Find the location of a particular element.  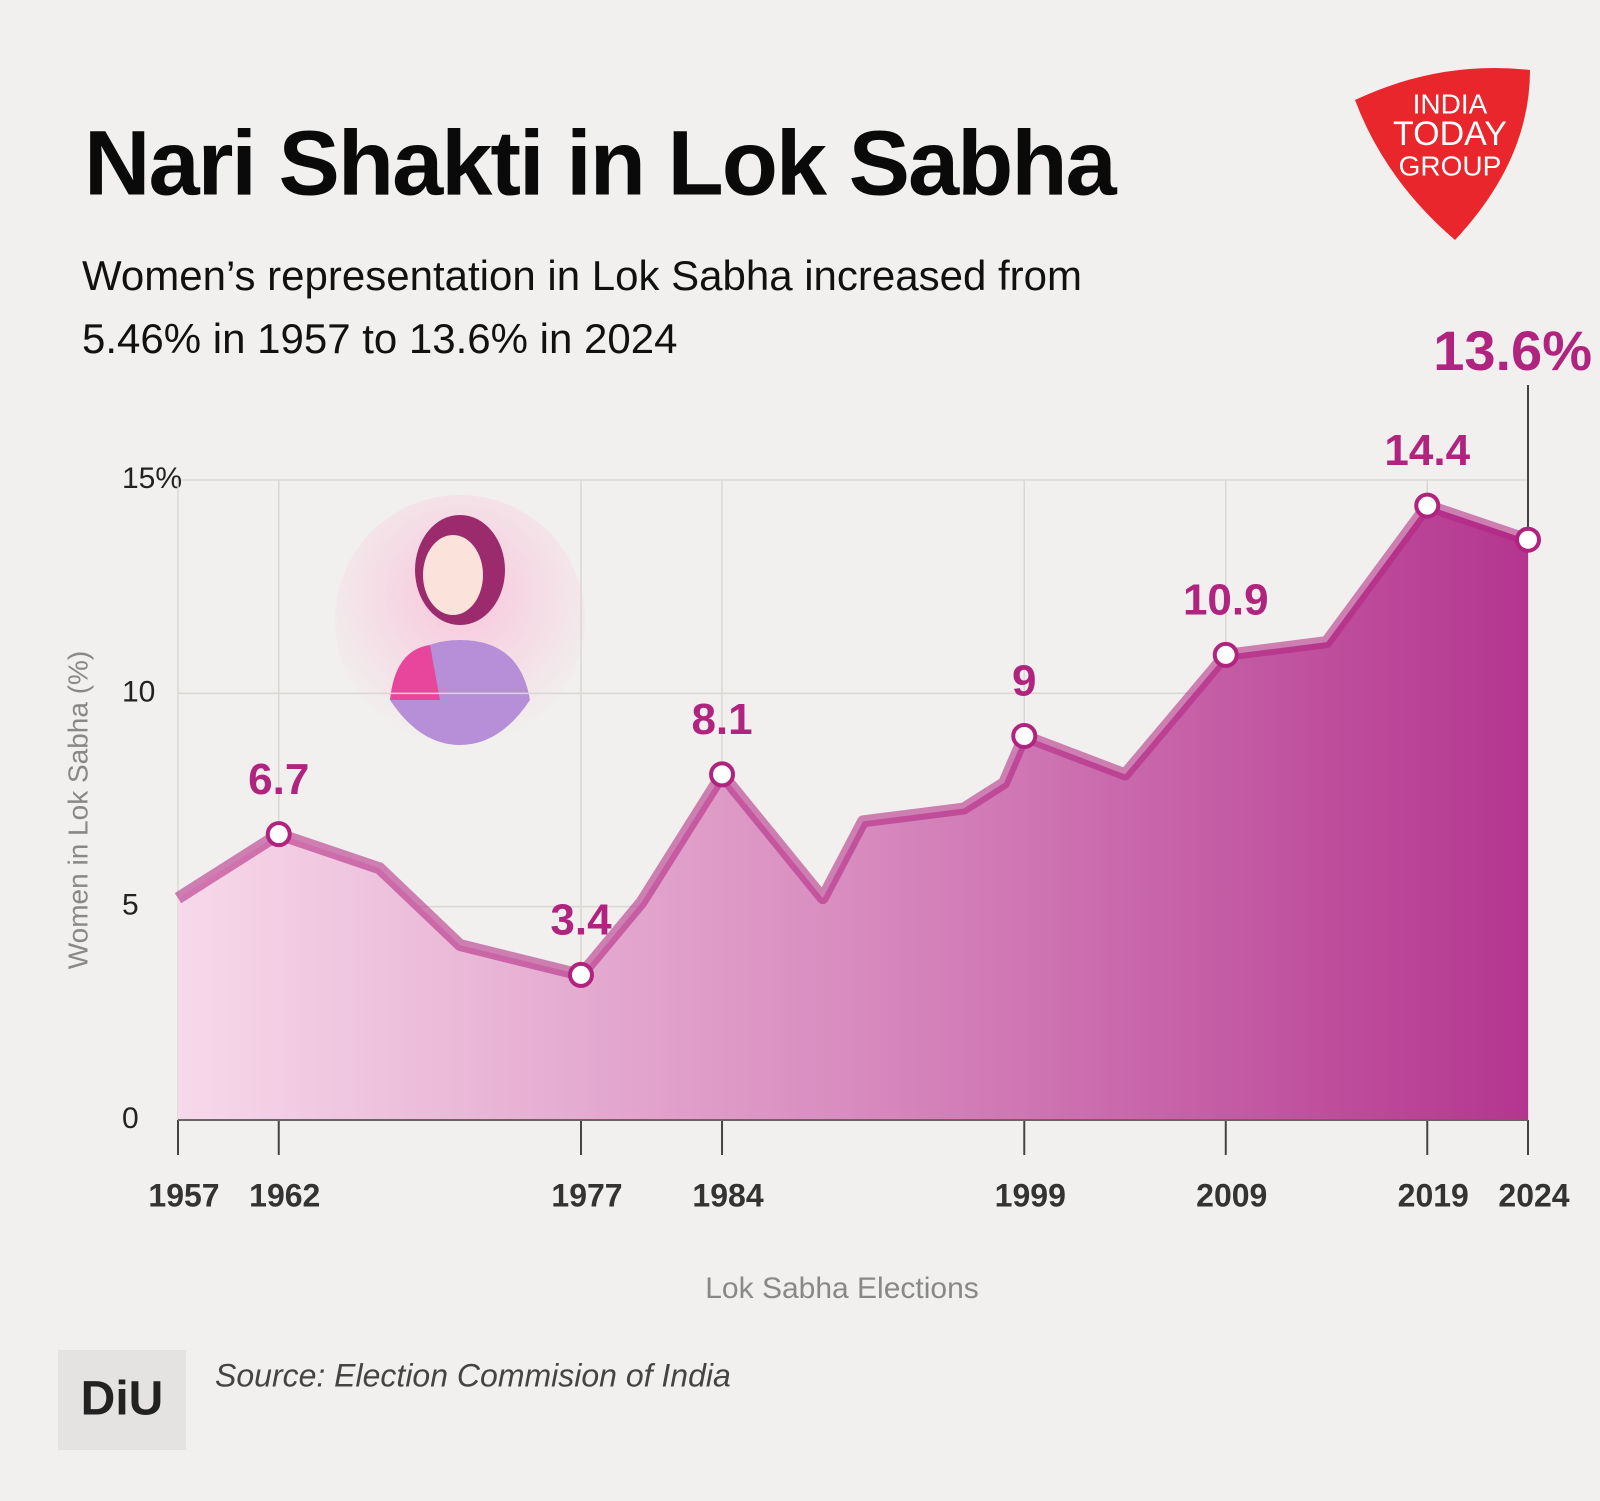

data-label: 8.1 is located at coordinates (721, 719).